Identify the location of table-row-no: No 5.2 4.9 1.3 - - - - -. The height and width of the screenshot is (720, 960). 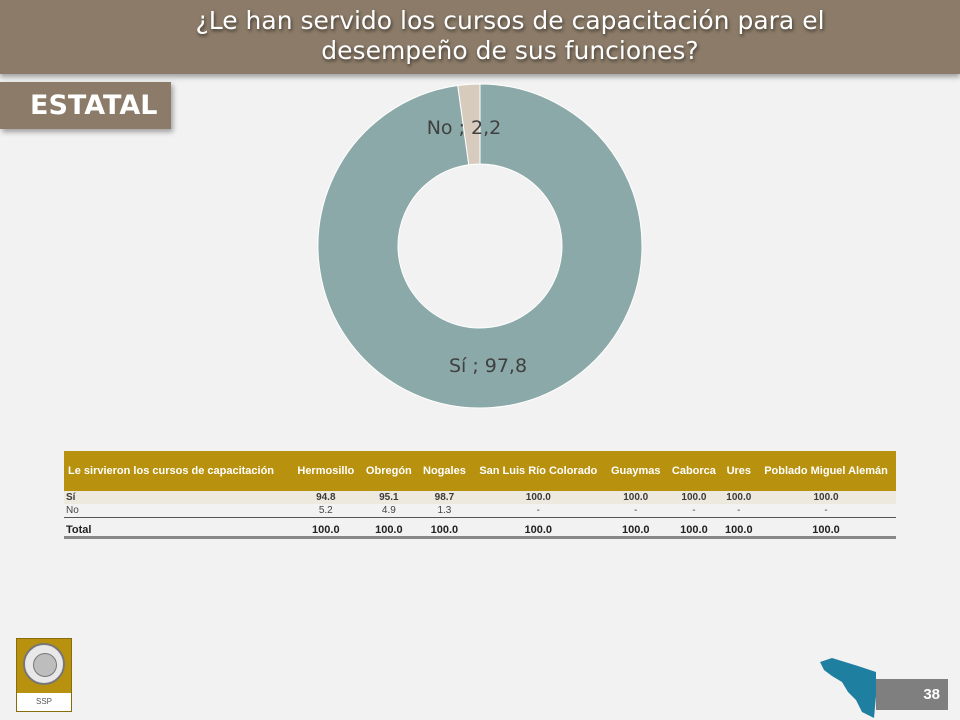
(480, 511).